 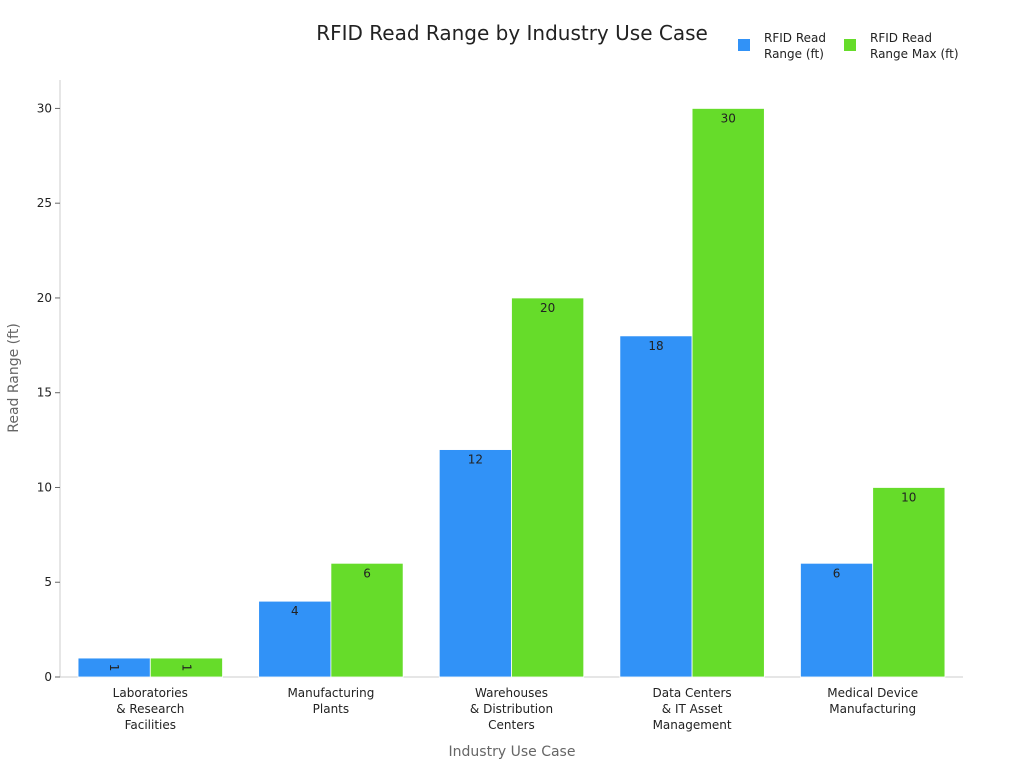 I want to click on y-tick-label: 5, so click(x=48, y=582).